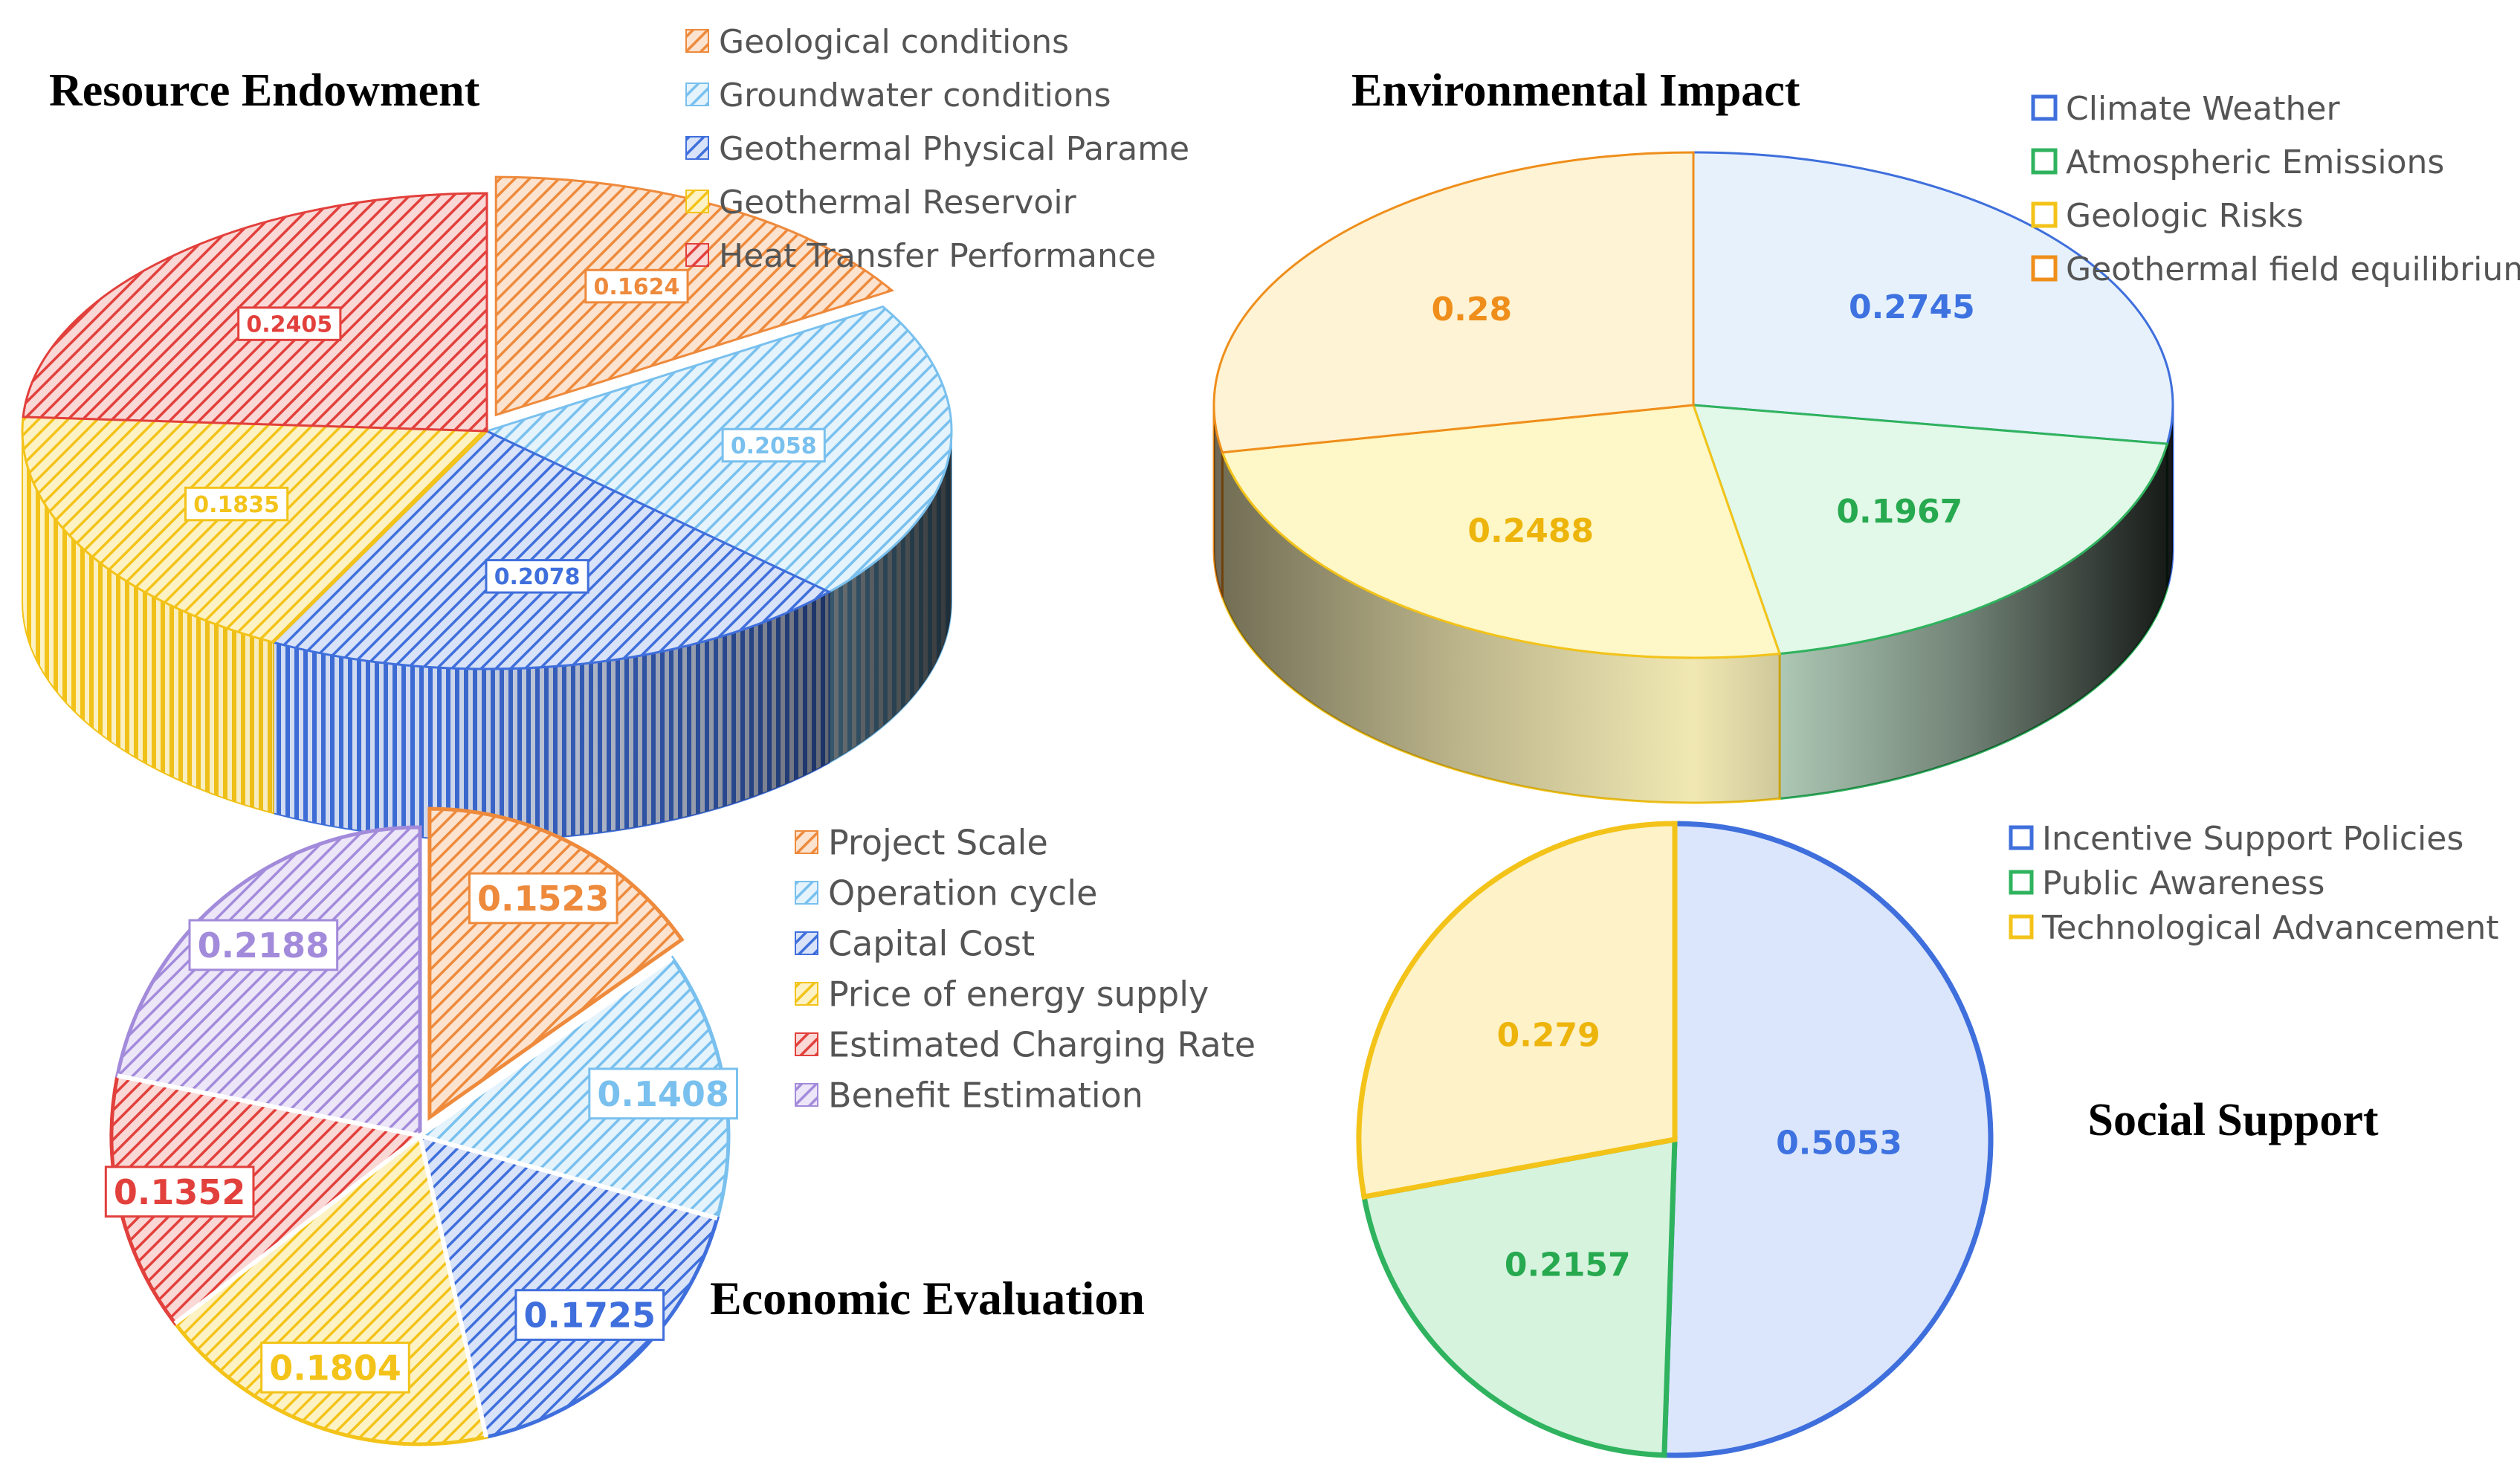 The image size is (2520, 1468). What do you see at coordinates (894, 42) in the screenshot?
I see `legend-label-geological-conditions: Geological conditions` at bounding box center [894, 42].